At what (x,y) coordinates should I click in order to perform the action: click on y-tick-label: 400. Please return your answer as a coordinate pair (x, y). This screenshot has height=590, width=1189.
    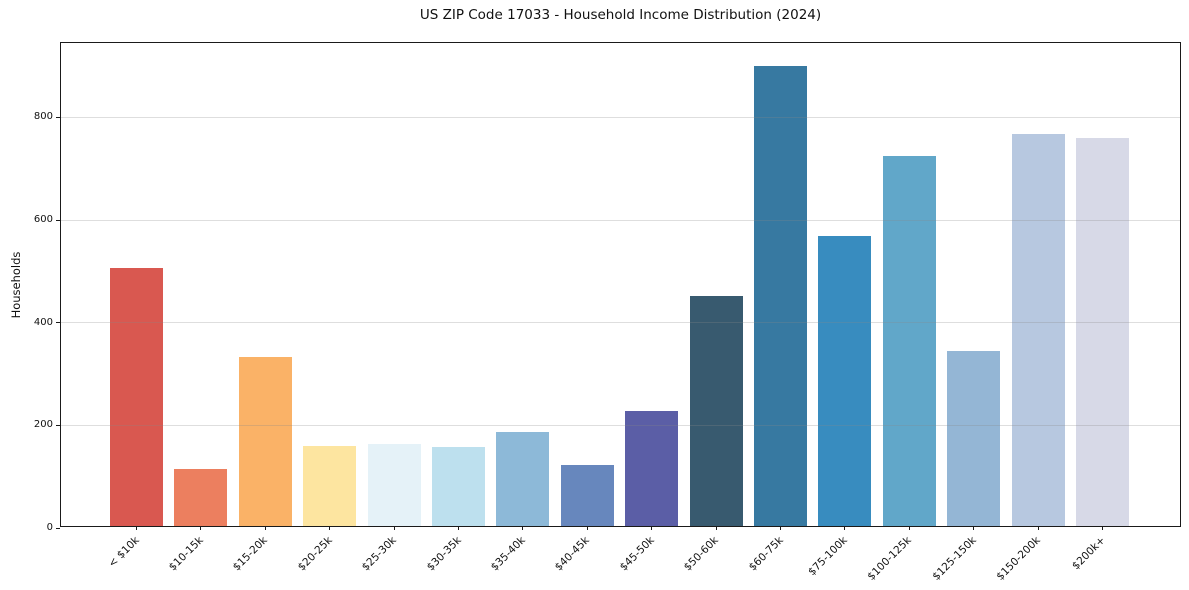
    Looking at the image, I should click on (43, 322).